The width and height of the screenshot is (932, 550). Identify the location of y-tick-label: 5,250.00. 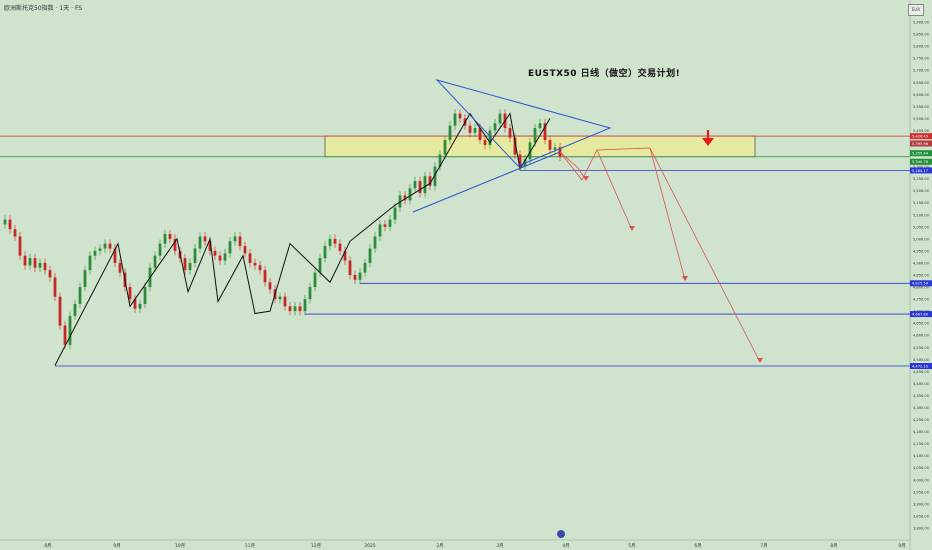
(921, 179).